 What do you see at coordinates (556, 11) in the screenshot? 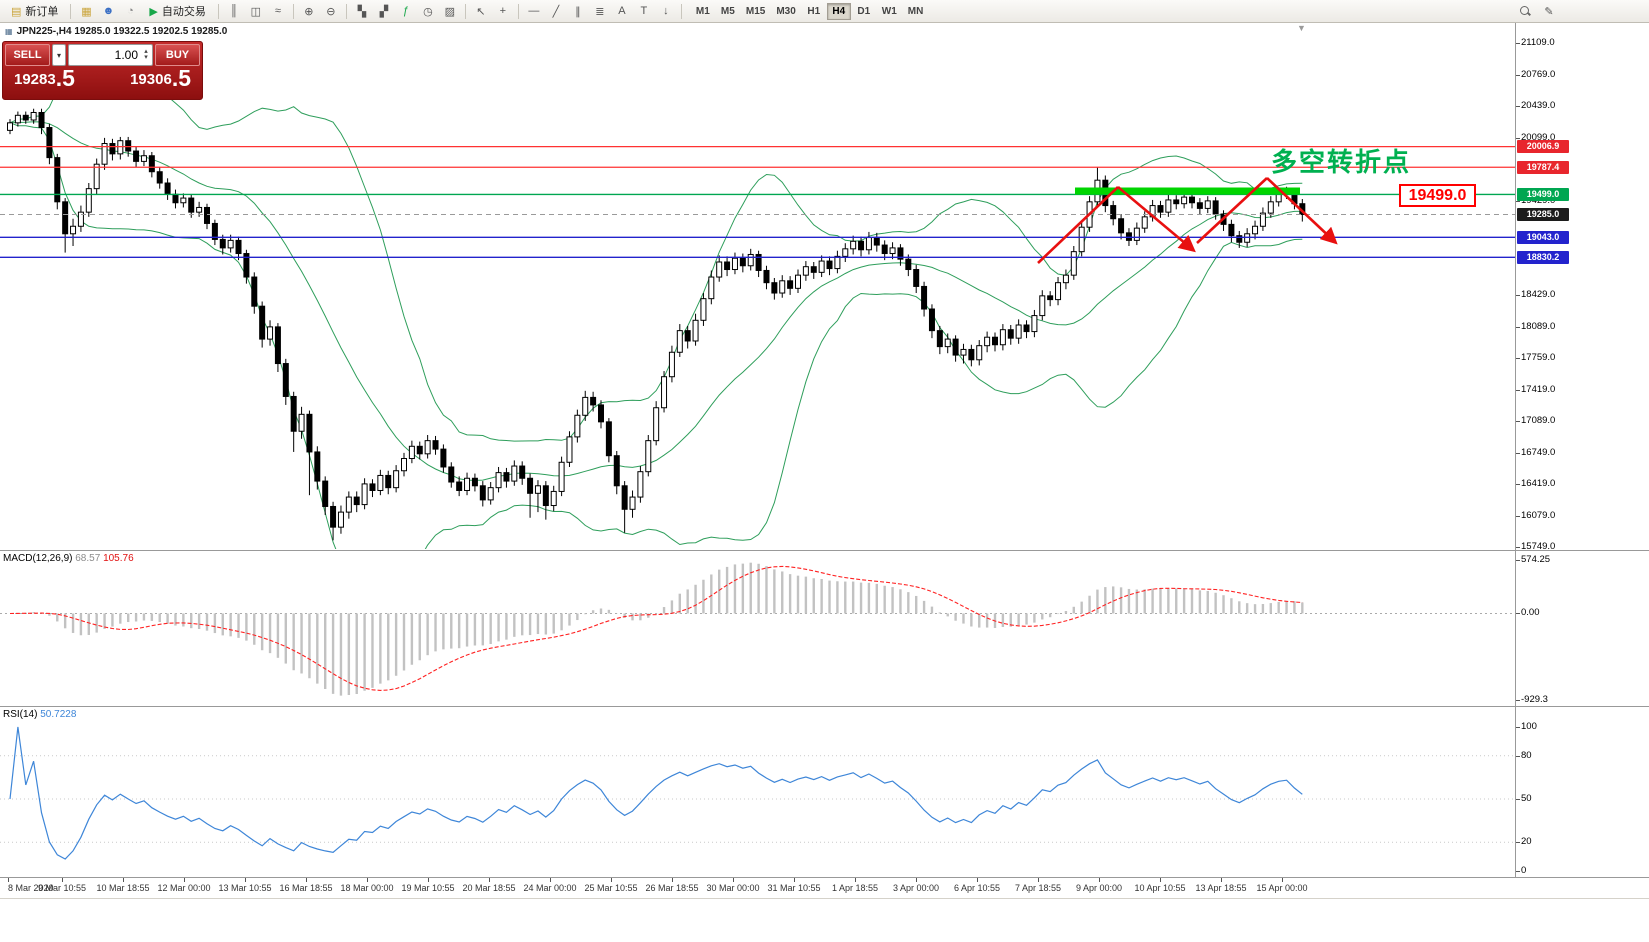
I see `trendline-icon: ╱` at bounding box center [556, 11].